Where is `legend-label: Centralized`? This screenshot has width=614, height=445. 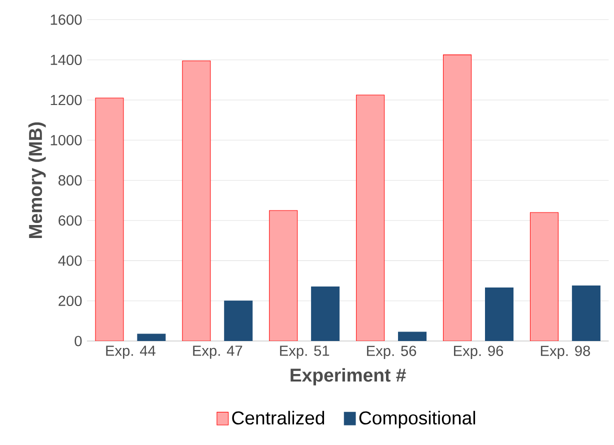 legend-label: Centralized is located at coordinates (278, 417).